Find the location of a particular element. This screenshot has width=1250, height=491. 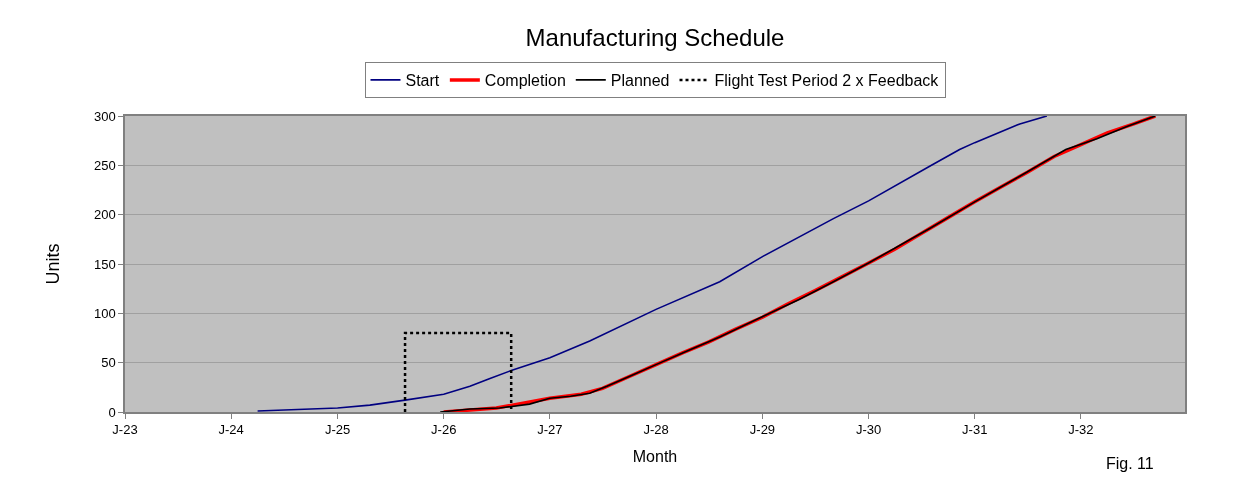

x-tick-label: J-31 is located at coordinates (975, 430).